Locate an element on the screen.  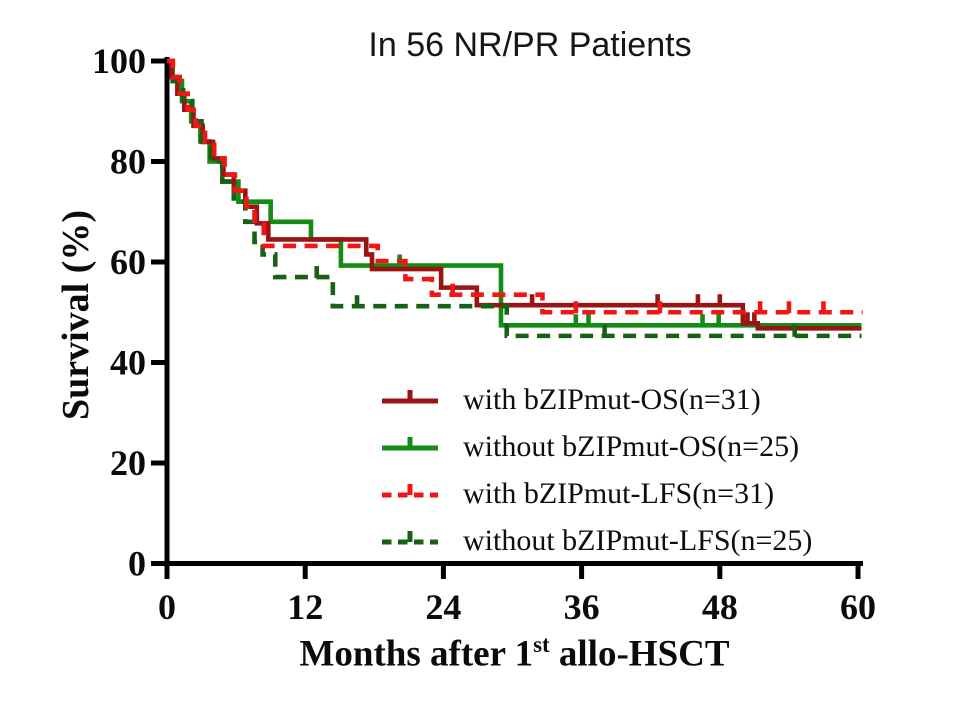
chart-title: In 56 NR/PR Patients is located at coordinates (530, 45).